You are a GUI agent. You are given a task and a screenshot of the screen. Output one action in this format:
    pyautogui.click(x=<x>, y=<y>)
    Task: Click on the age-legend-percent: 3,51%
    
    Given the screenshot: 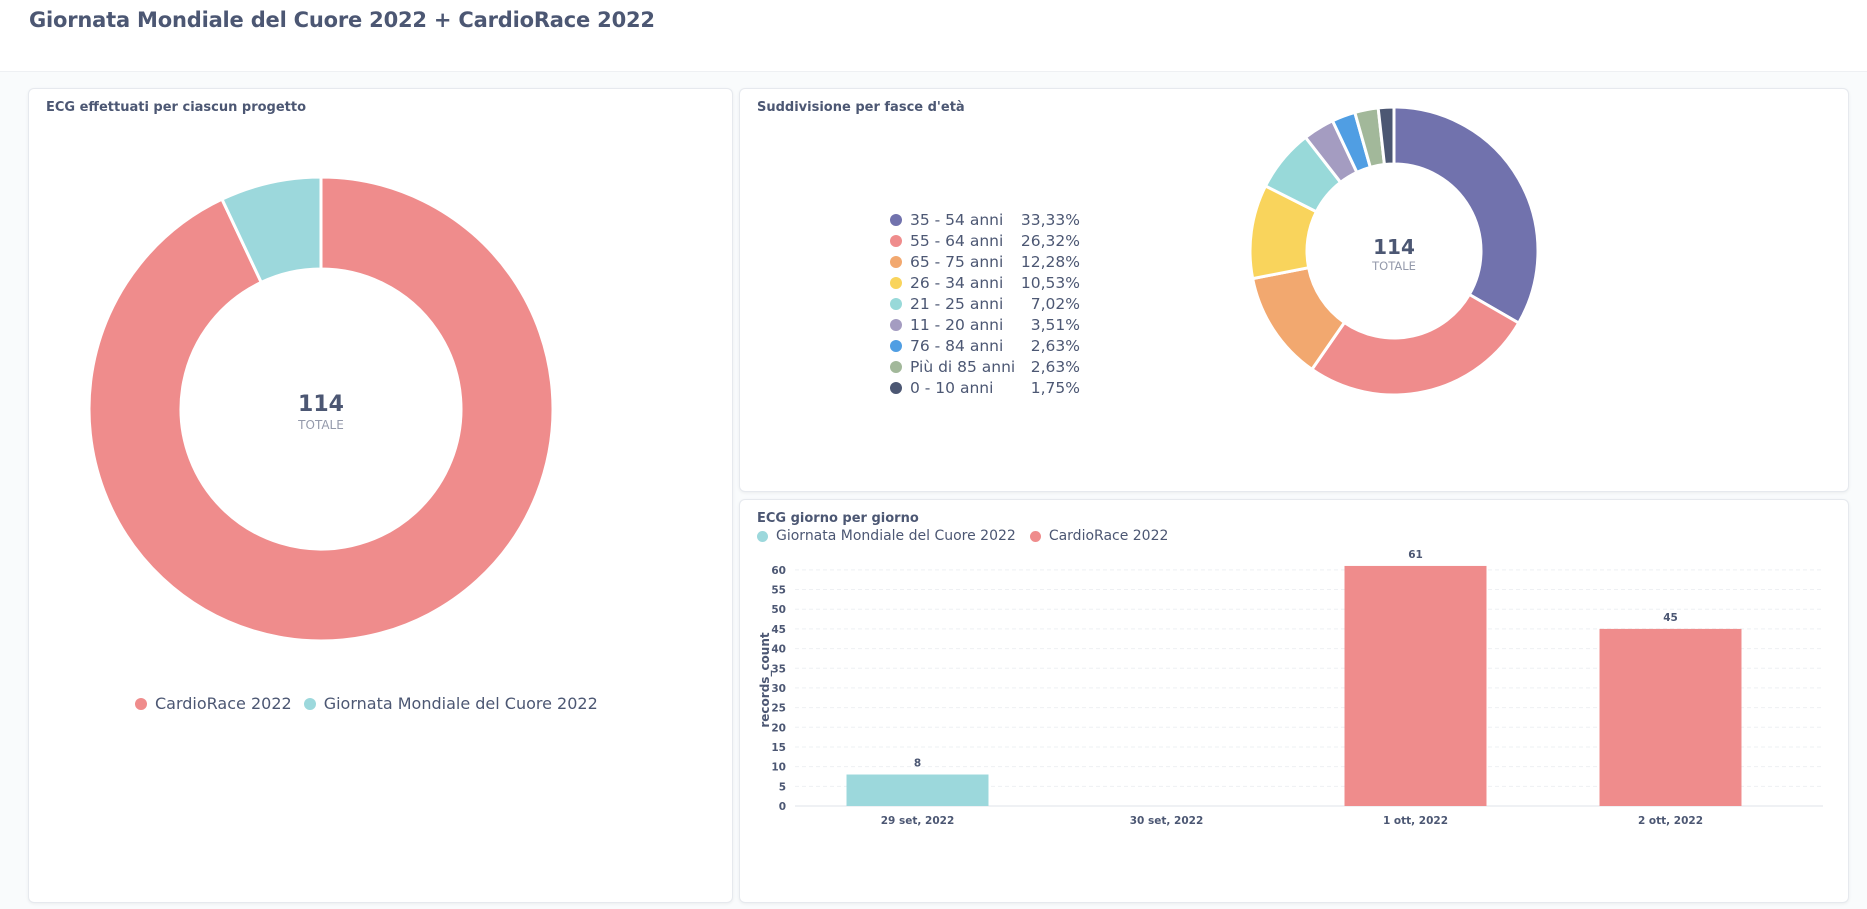 What is the action you would take?
    pyautogui.click(x=1055, y=324)
    